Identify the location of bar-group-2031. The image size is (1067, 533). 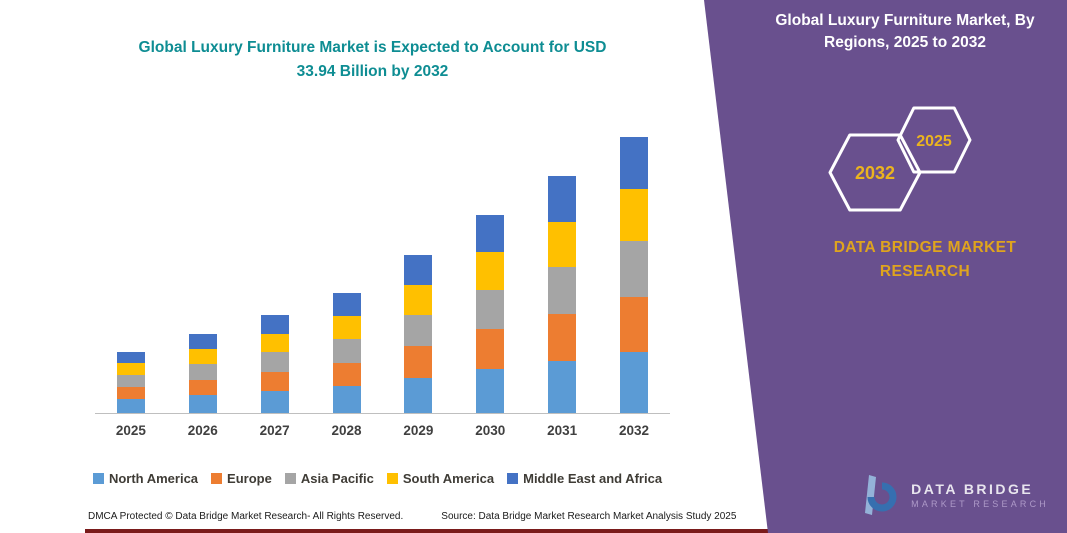
(562, 266).